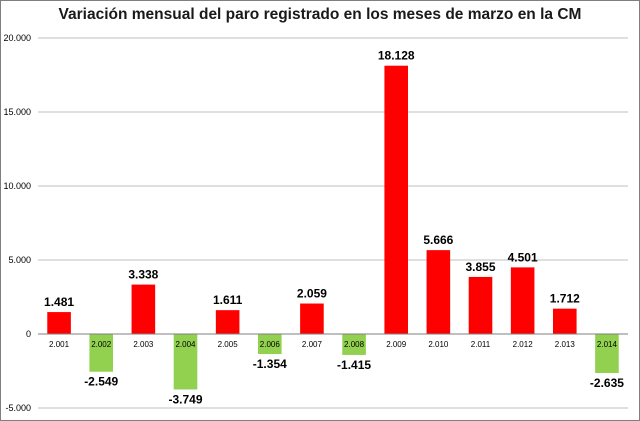 Image resolution: width=640 pixels, height=421 pixels. What do you see at coordinates (19, 260) in the screenshot?
I see `y-tick-label: 5.000` at bounding box center [19, 260].